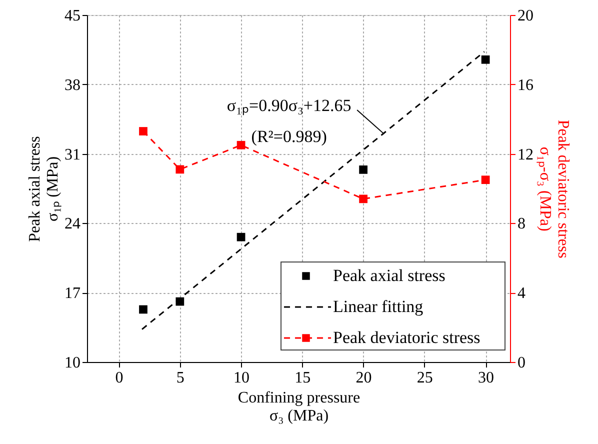  I want to click on x-tick-label: 15, so click(302, 378).